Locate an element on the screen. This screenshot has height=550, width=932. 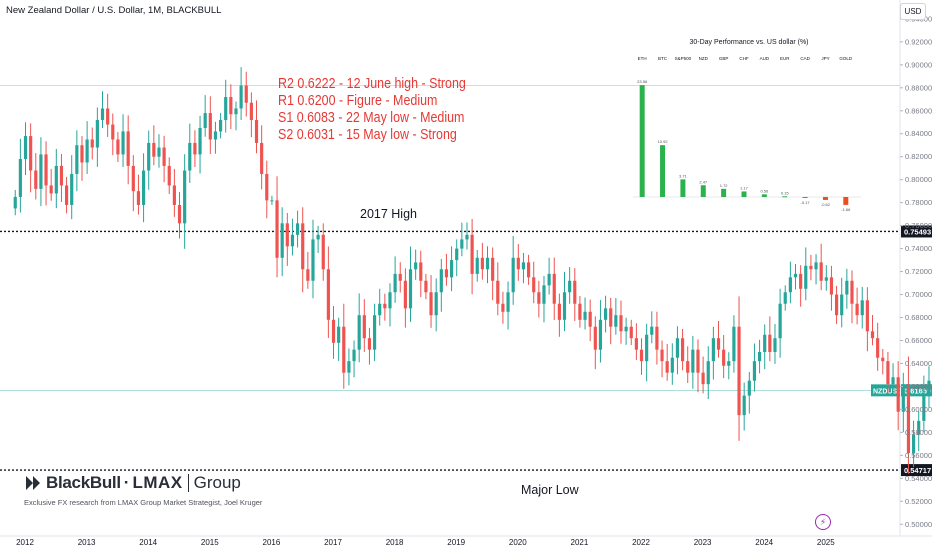
performance-data-label: 10.92 is located at coordinates (663, 141).